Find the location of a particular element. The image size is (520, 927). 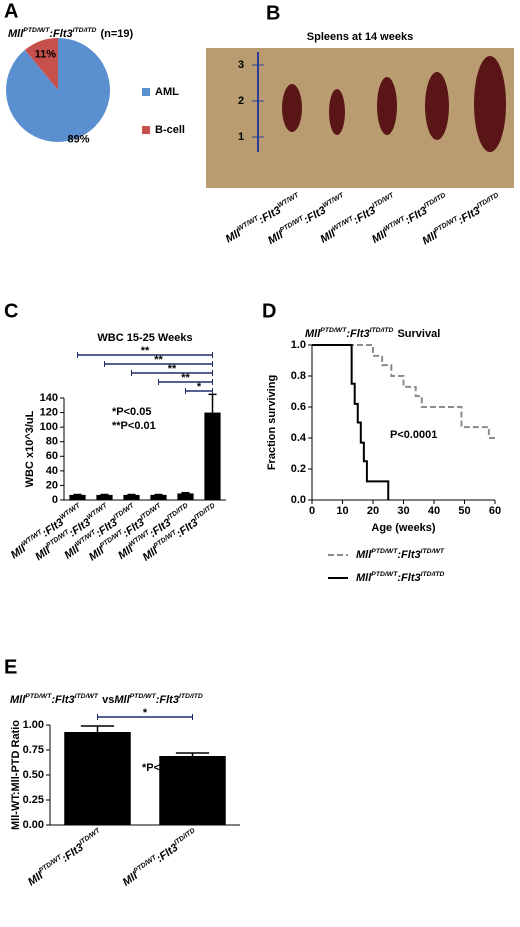

panel-label: E is located at coordinates (10, 667).